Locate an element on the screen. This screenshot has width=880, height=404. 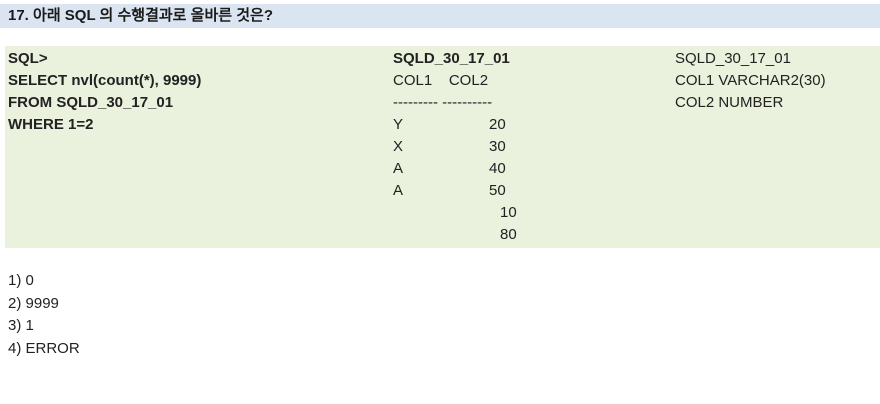
table-cell-col1: Y is located at coordinates (398, 124).